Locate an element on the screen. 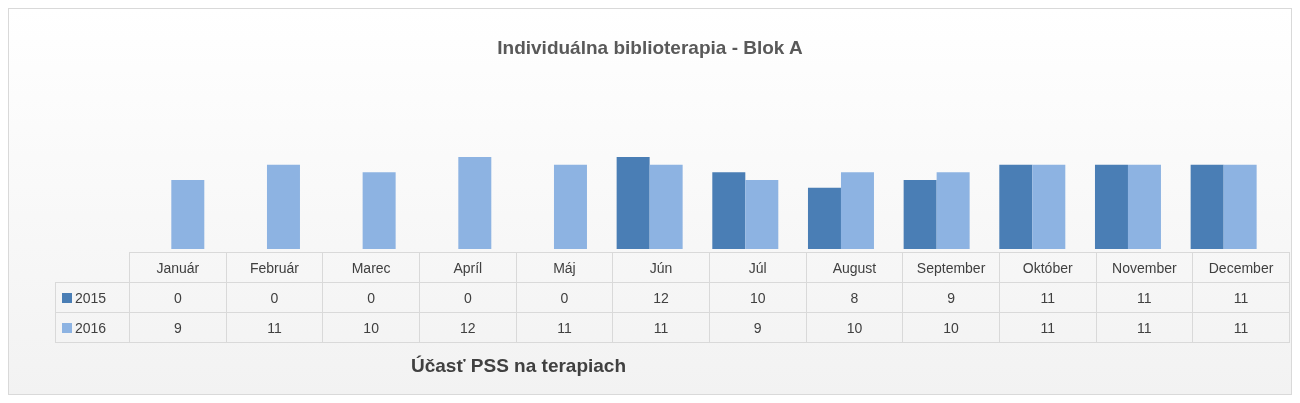 The height and width of the screenshot is (403, 1300). x-tick-label: August is located at coordinates (854, 267).